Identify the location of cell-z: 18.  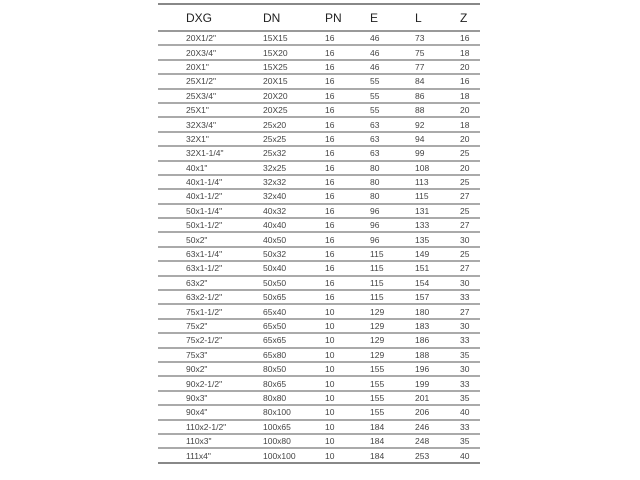
(470, 125).